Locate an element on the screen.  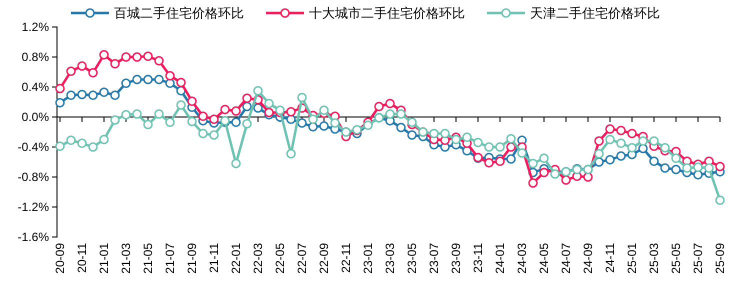
x-tick-label: 23-01 is located at coordinates (368, 258).